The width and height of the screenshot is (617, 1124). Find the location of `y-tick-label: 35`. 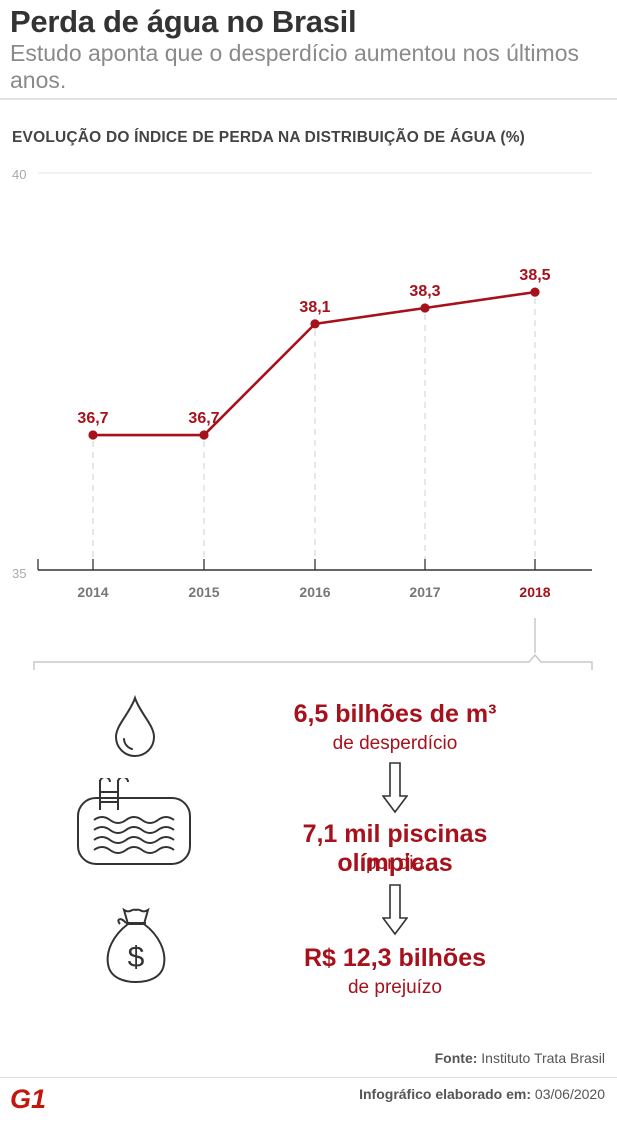

y-tick-label: 35 is located at coordinates (19, 573).